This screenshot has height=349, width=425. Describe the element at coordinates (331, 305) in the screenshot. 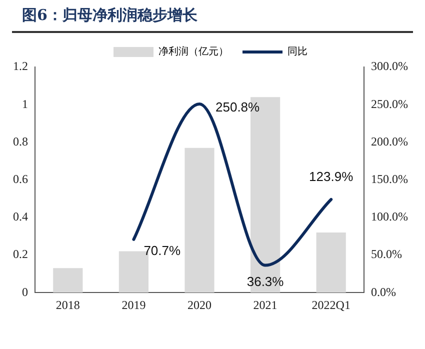

I see `x-tick-label: 2022Q1` at that location.